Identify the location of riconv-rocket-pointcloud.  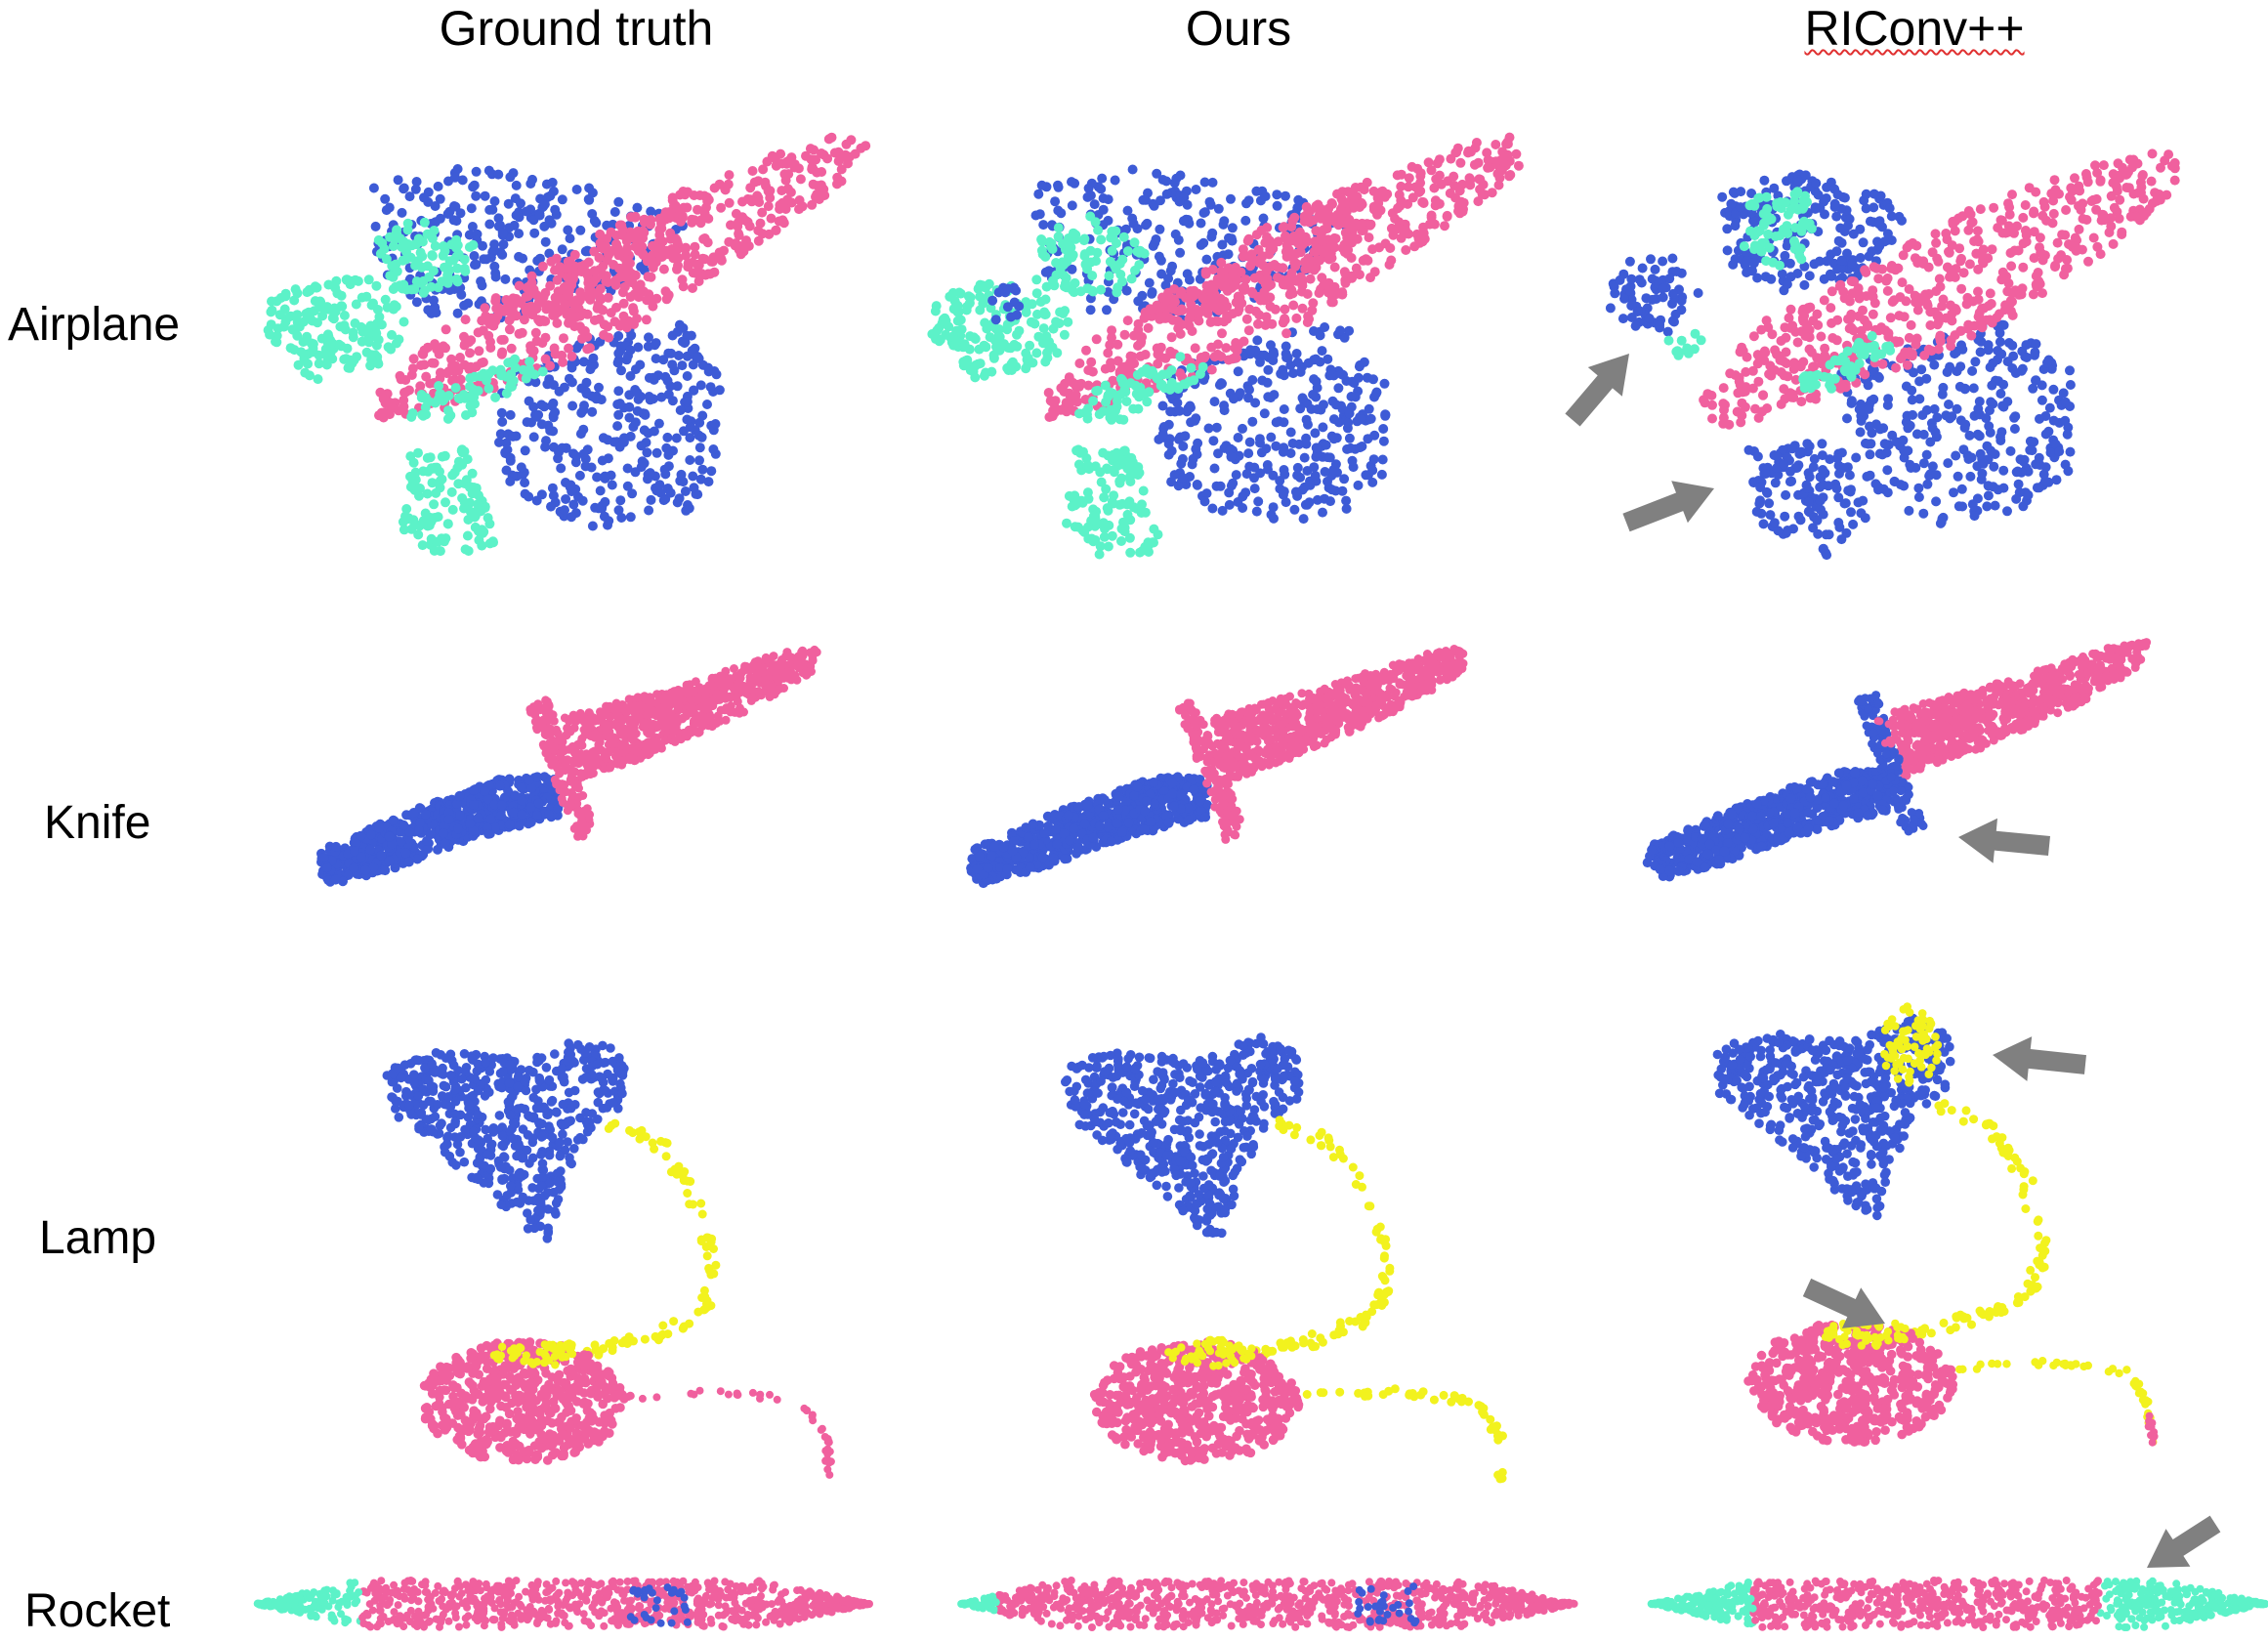
(1957, 1604).